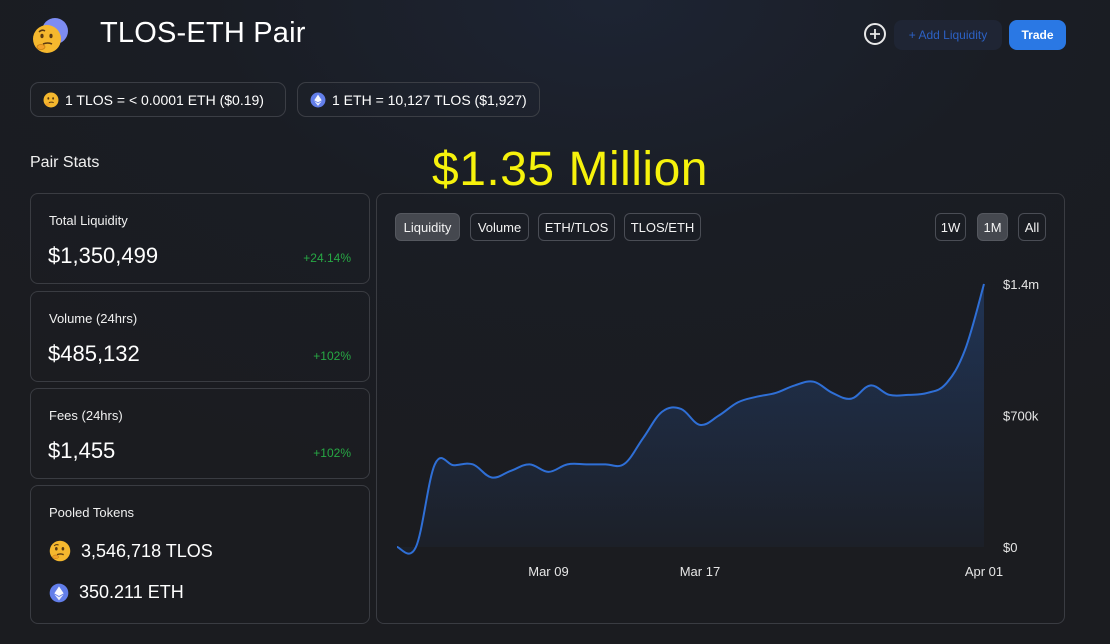 This screenshot has width=1110, height=644. Describe the element at coordinates (164, 99) in the screenshot. I see `tlos-rate-text: 1 TLOS = < 0.0001 ETH ($0.19)` at that location.